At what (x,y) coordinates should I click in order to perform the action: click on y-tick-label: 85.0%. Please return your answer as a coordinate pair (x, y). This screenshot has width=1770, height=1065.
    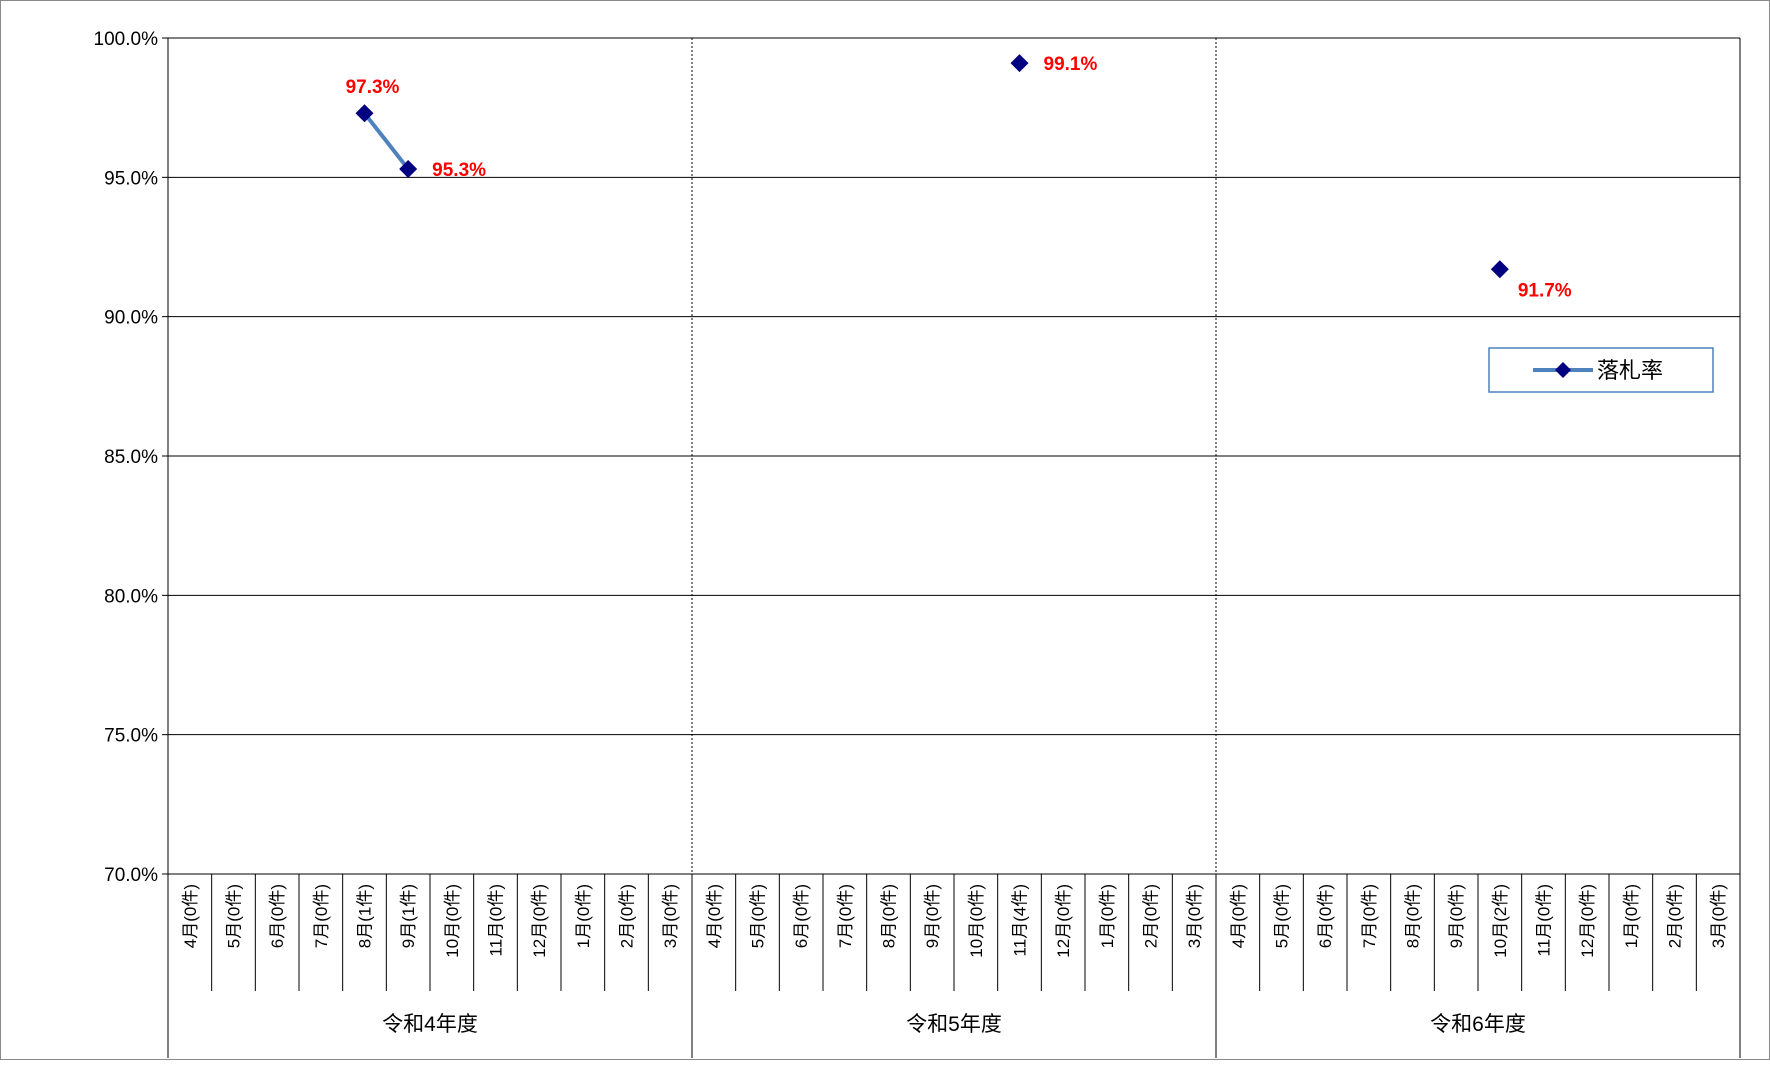
    Looking at the image, I should click on (131, 457).